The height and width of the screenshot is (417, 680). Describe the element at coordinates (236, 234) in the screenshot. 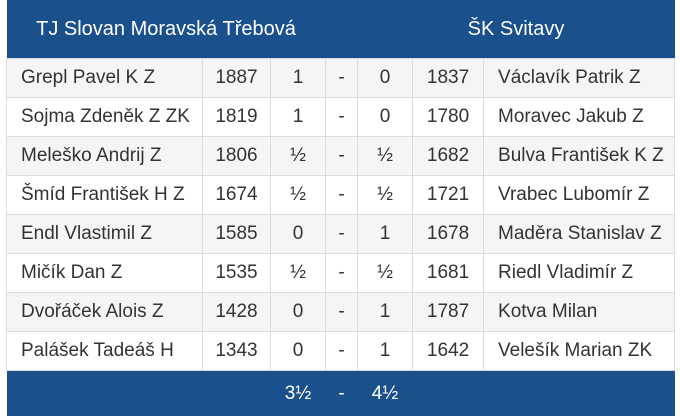

I see `home-rating: 1585` at that location.